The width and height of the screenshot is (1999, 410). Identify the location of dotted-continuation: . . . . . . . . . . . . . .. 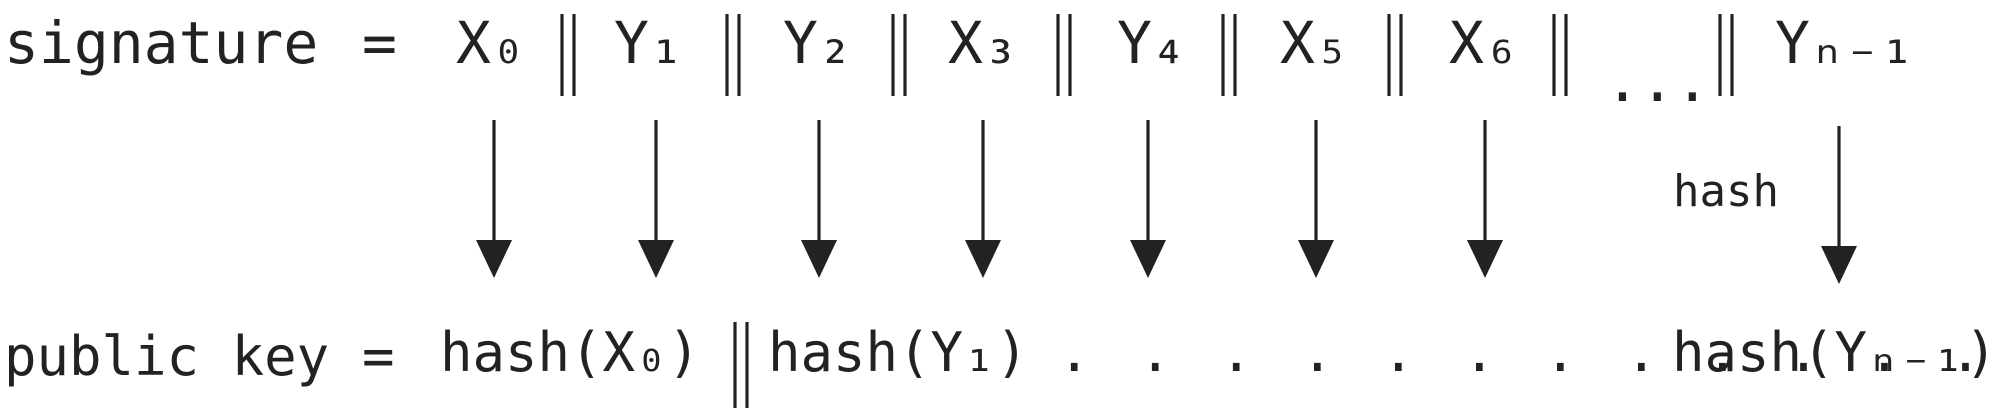
(1528, 352).